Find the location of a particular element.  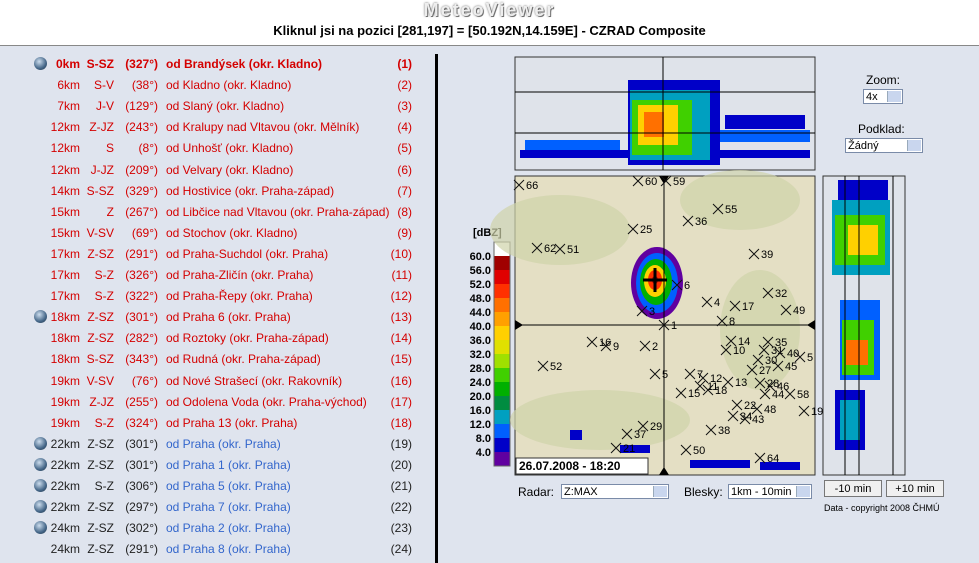

row-index: (14) is located at coordinates (401, 338).